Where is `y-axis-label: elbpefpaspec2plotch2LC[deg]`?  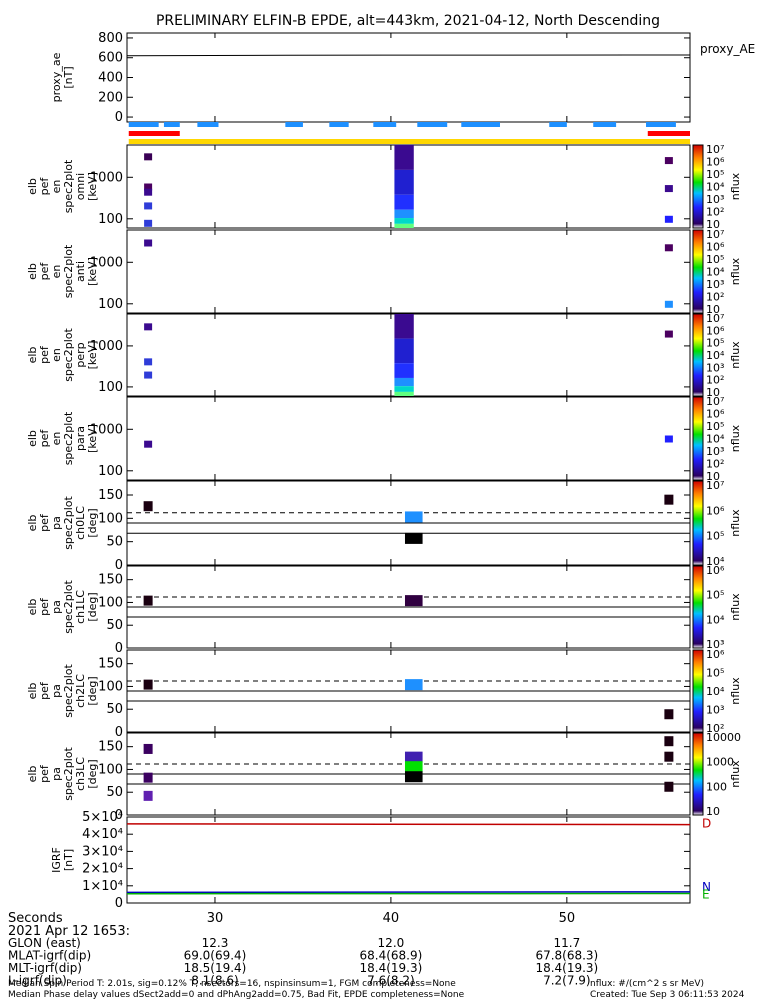 y-axis-label: elbpefpaspec2plotch2LC[deg] is located at coordinates (62, 691).